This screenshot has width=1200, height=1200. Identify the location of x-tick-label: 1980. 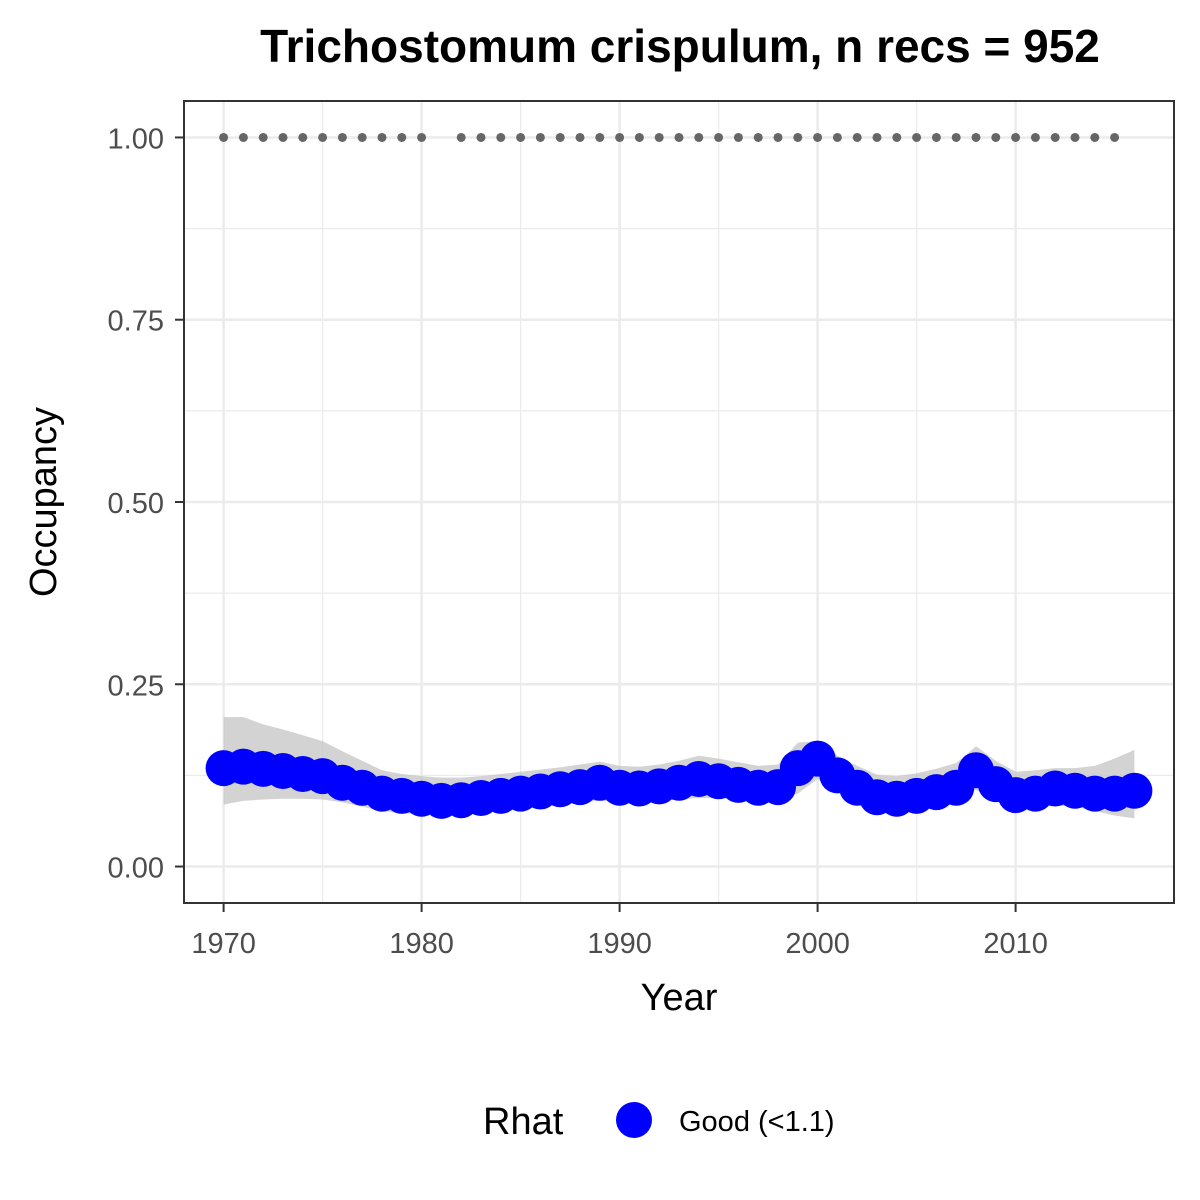
(421, 944).